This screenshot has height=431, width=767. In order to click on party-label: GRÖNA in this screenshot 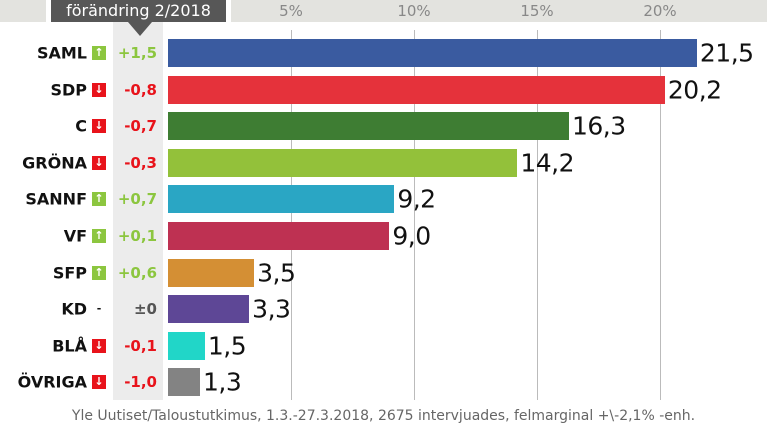, I will do `click(54, 163)`.